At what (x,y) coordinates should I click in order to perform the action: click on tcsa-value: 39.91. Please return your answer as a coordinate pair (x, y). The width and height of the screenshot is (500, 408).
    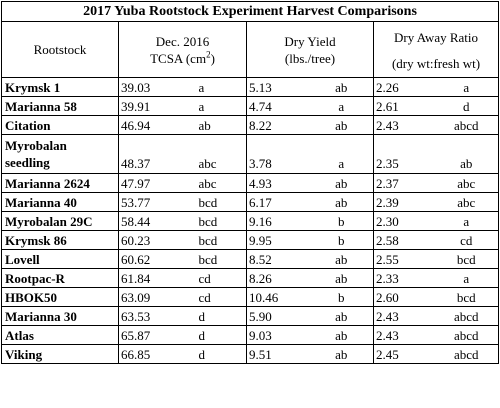
    Looking at the image, I should click on (155, 106).